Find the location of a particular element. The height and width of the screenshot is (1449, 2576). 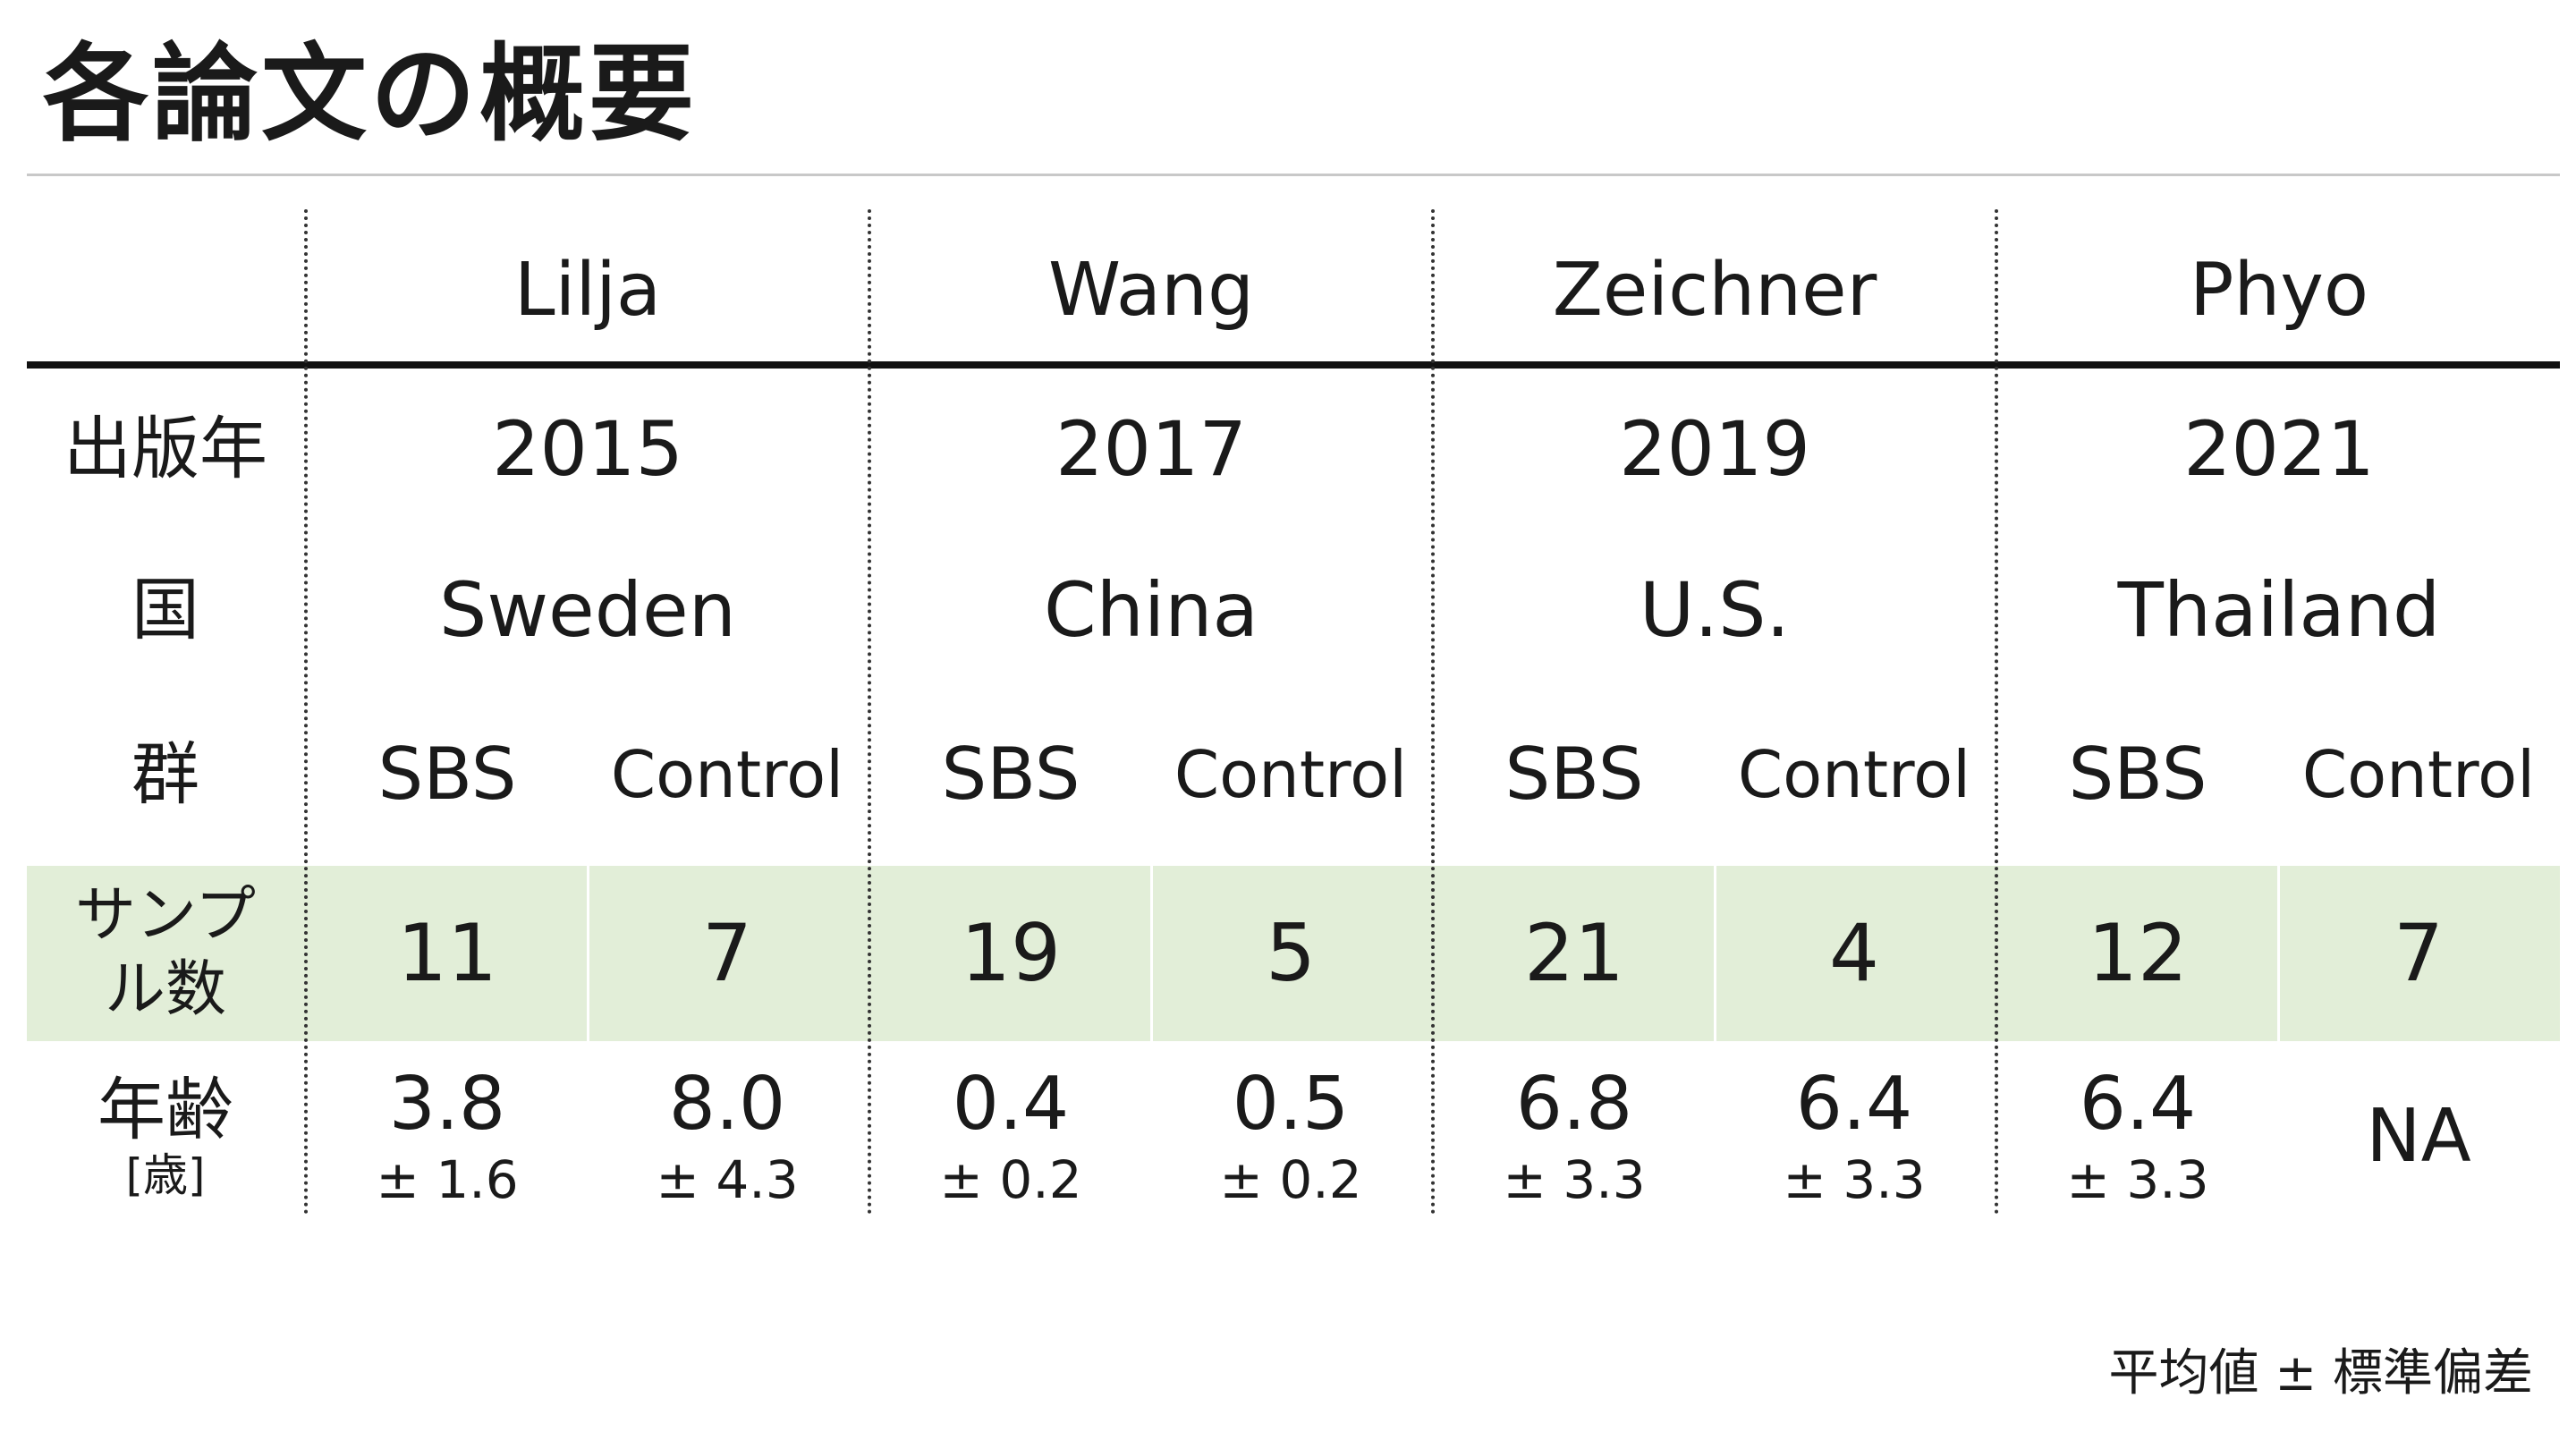

study-author: Wang is located at coordinates (1151, 290).